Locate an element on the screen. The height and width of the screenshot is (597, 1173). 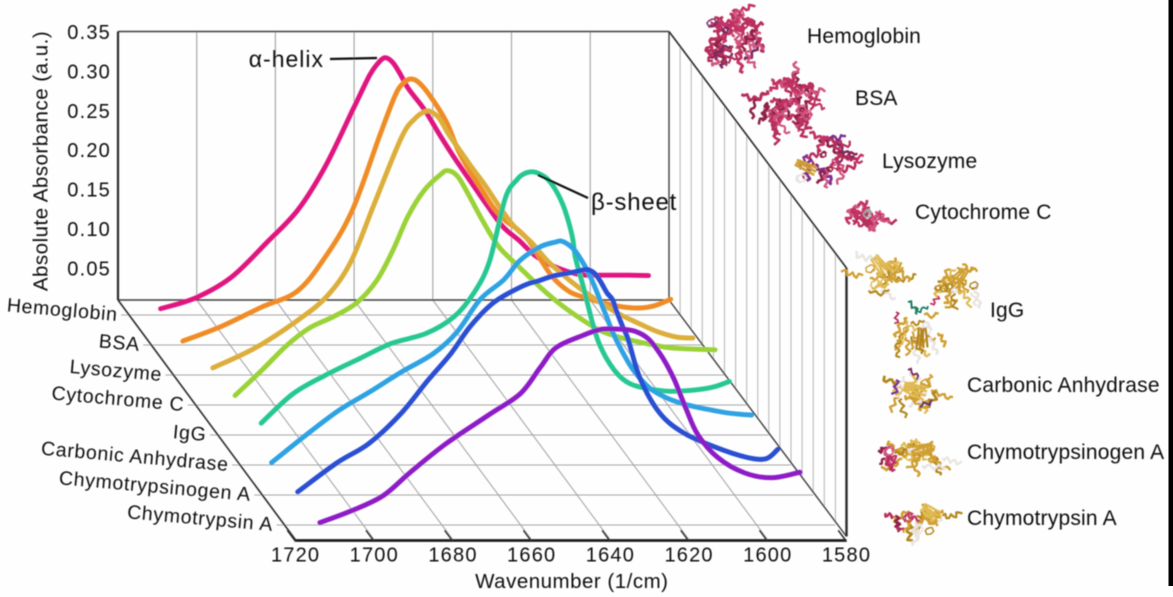
svg-text: Lysozyme is located at coordinates (929, 161).